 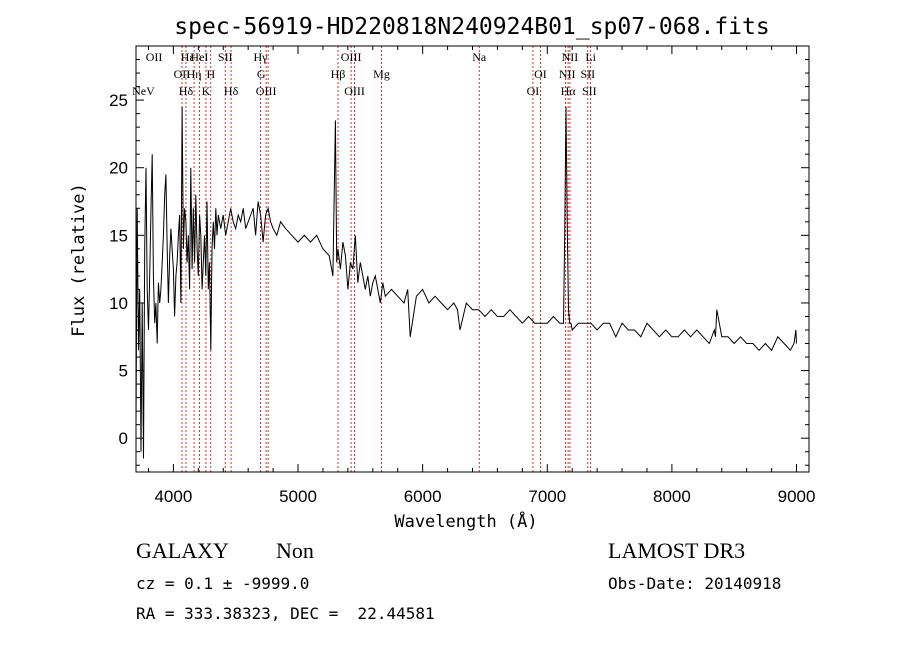 What do you see at coordinates (569, 91) in the screenshot?
I see `line-label: Hα` at bounding box center [569, 91].